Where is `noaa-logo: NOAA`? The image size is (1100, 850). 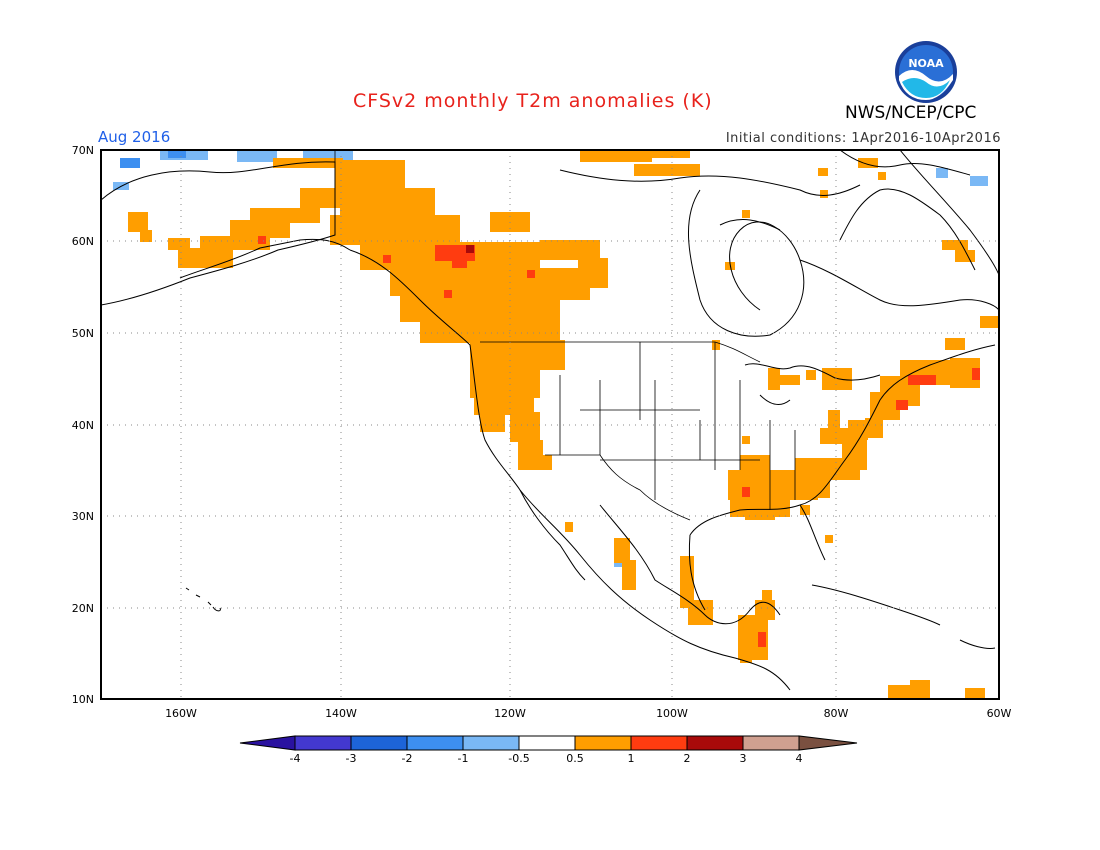
noaa-logo: NOAA is located at coordinates (926, 72).